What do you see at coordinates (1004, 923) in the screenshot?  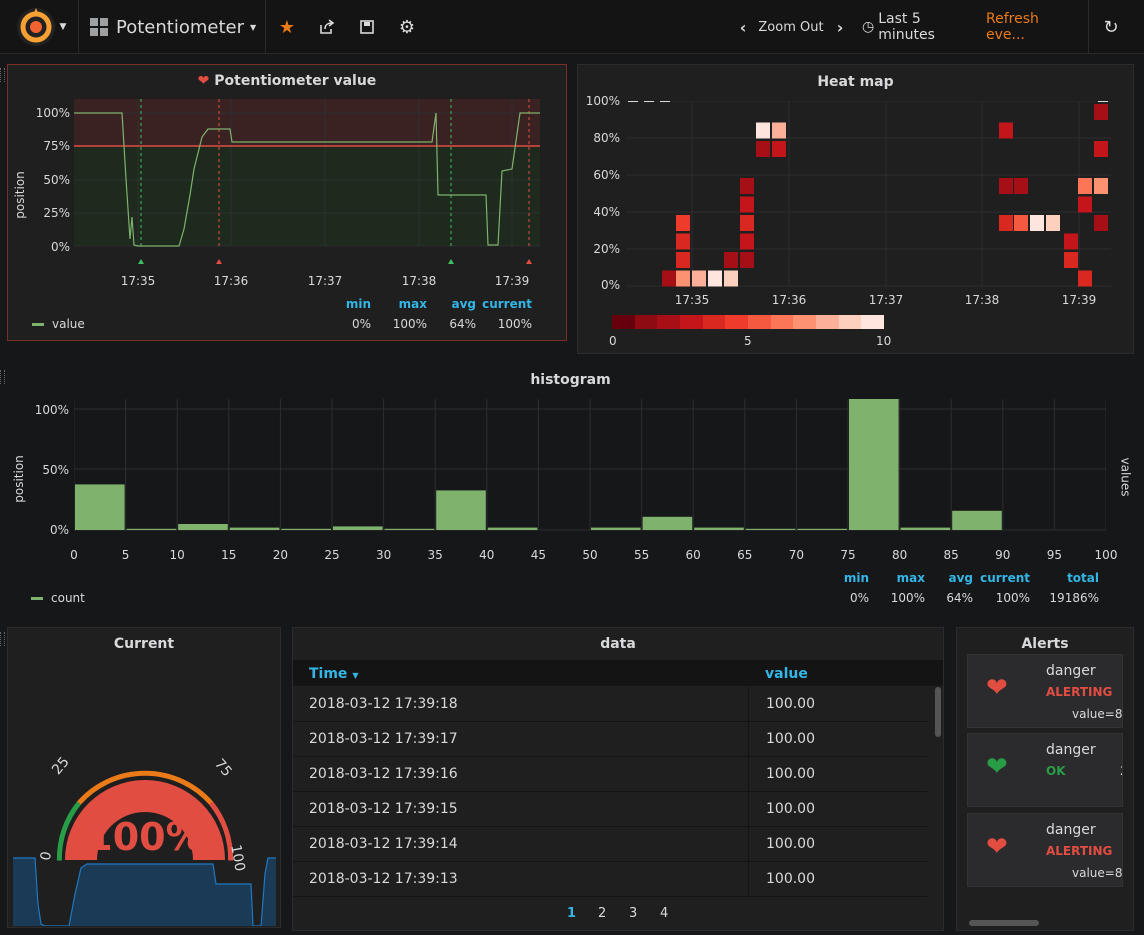 I see `alerts-scrollbar` at bounding box center [1004, 923].